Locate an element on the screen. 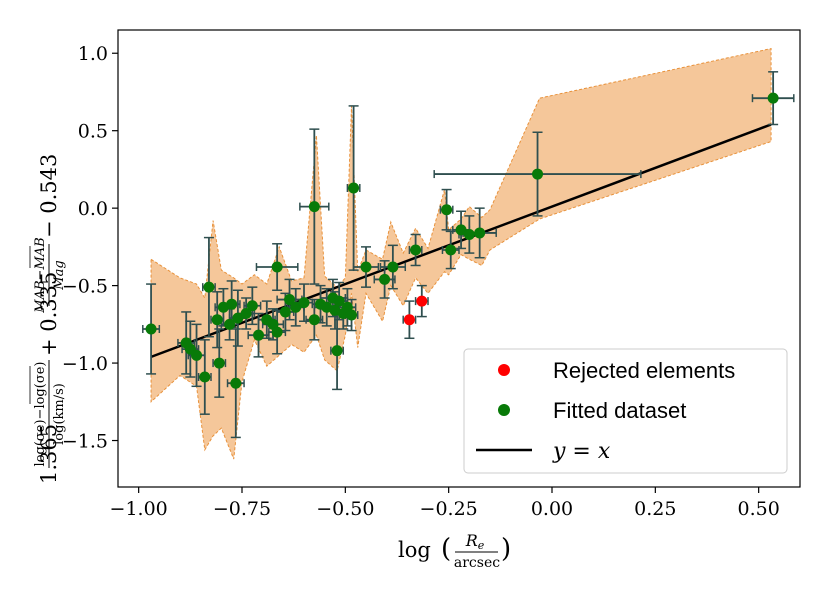 This screenshot has width=830, height=593. x-axis-title-paren-left: ( is located at coordinates (446, 549).